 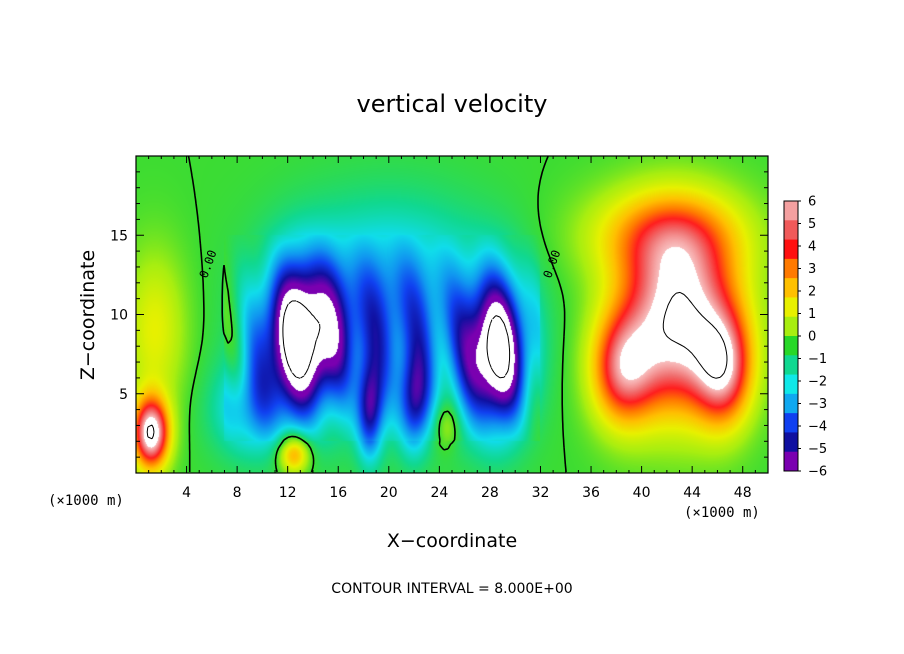 What do you see at coordinates (288, 493) in the screenshot?
I see `x-tick-label: 12` at bounding box center [288, 493].